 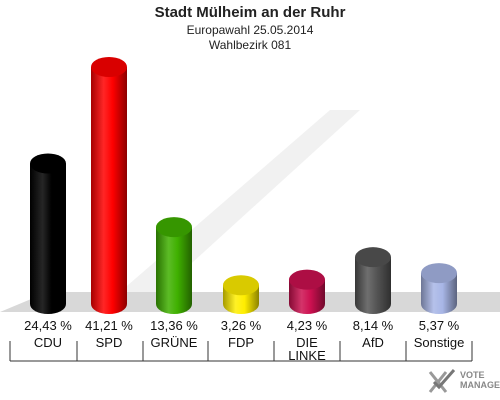 I want to click on category-label-sonstige: Sonstige, so click(x=439, y=342).